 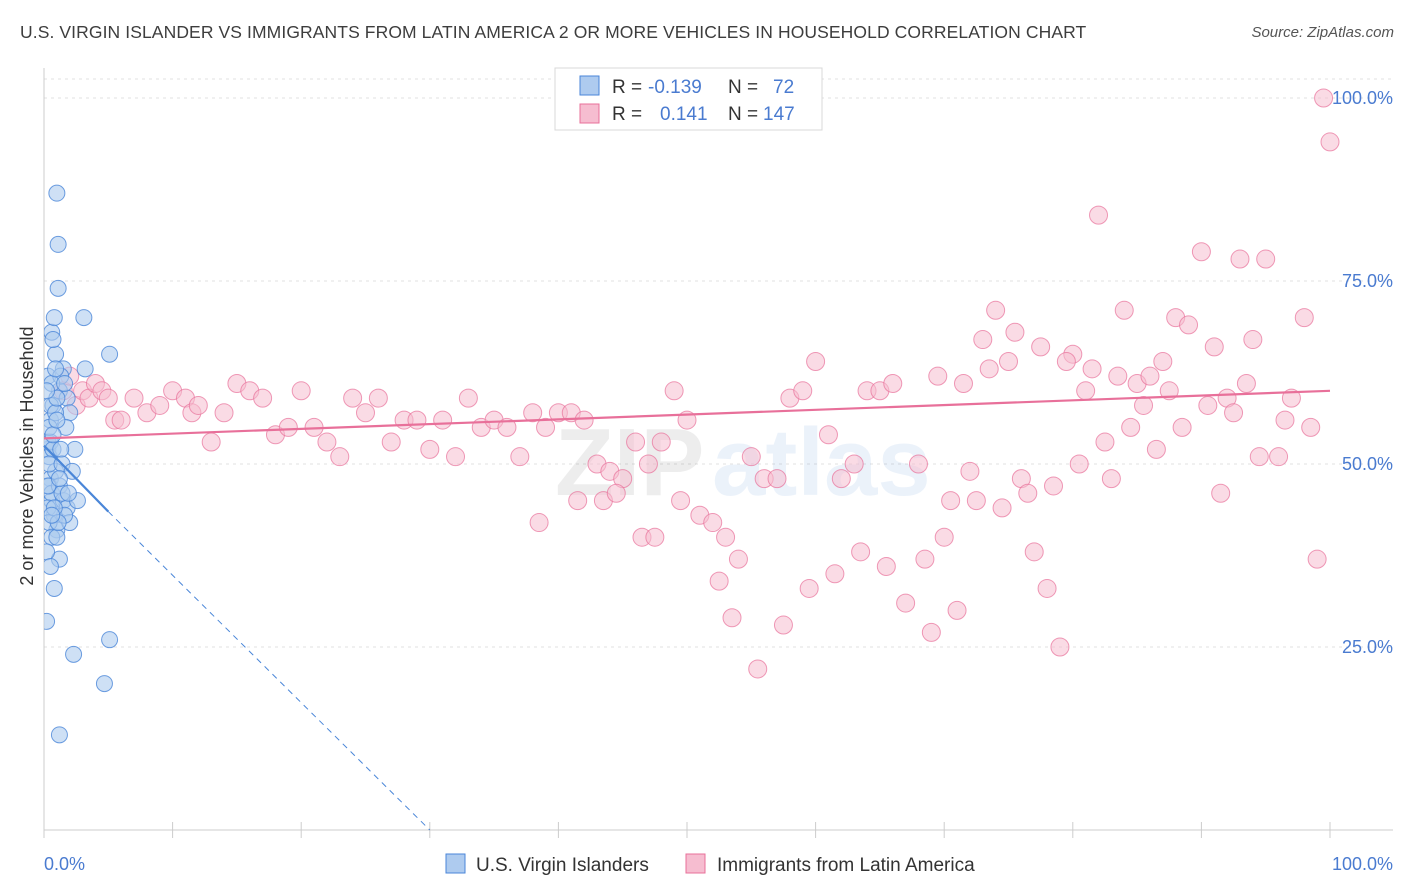 I want to click on y-tick-label-2: 50.0%, so click(x=1367, y=464).